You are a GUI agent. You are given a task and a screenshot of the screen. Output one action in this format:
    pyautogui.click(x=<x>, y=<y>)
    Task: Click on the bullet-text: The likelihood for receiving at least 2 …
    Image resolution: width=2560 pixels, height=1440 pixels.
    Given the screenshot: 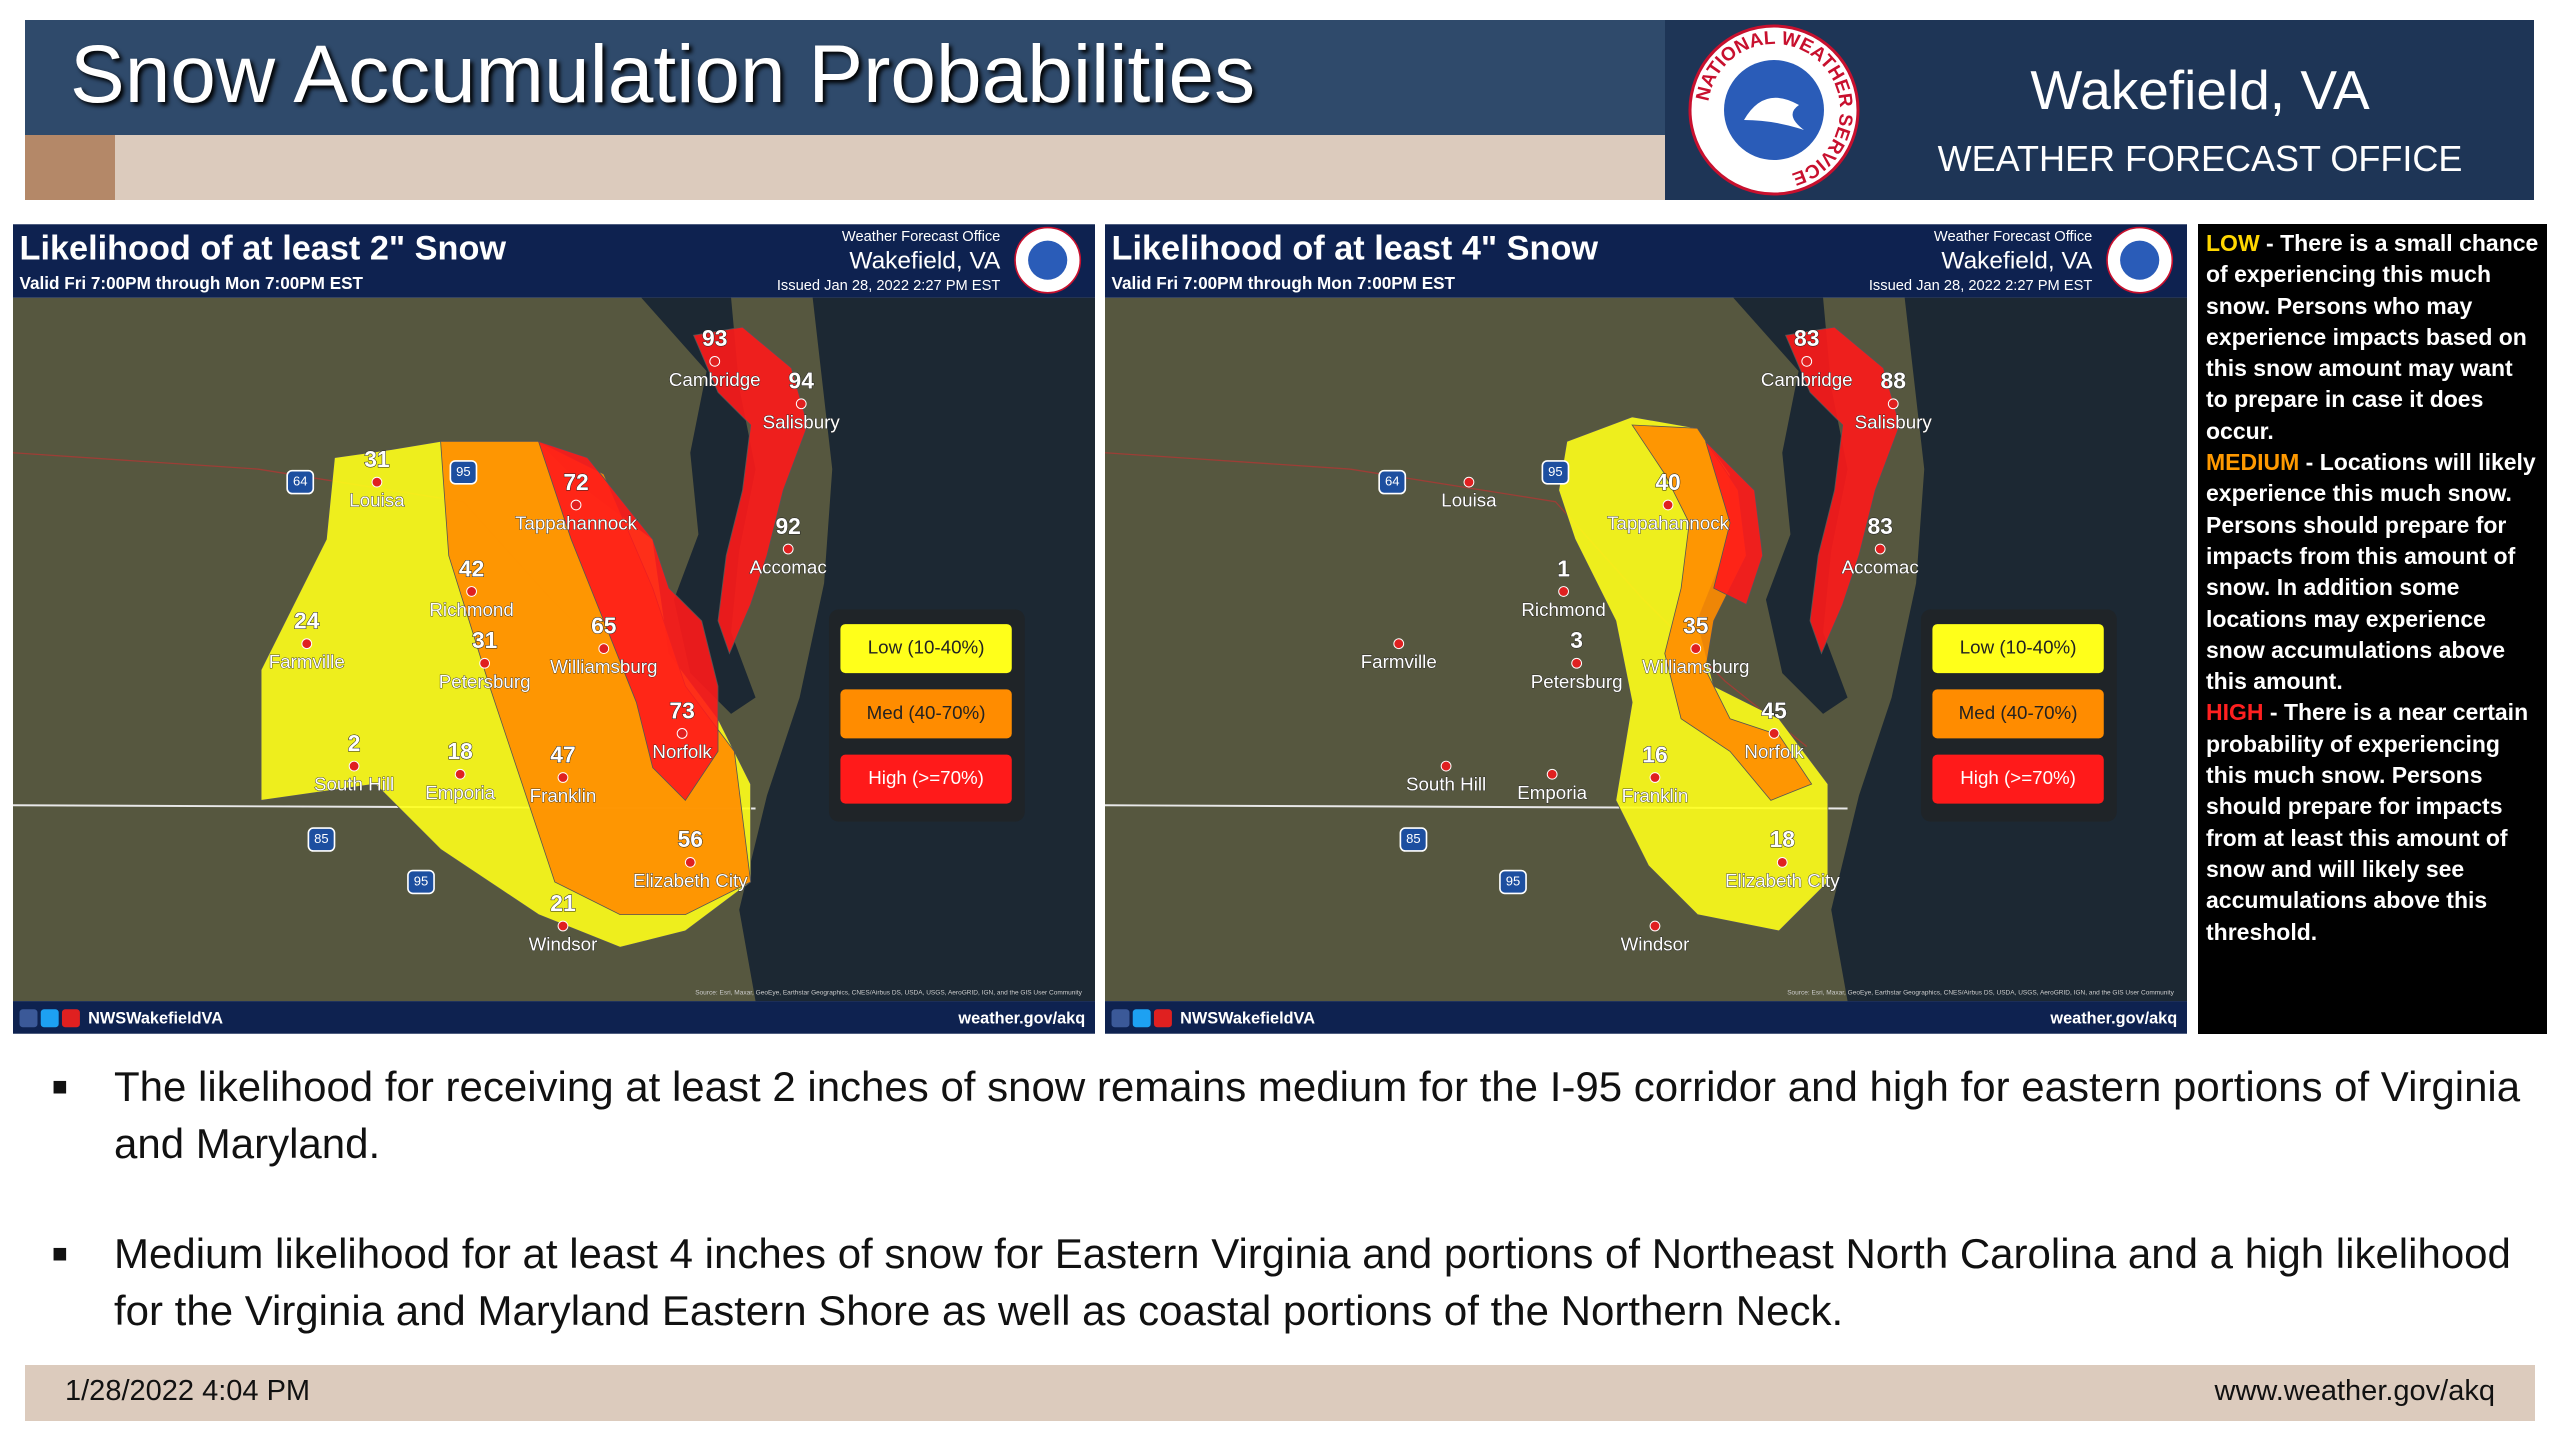 What is the action you would take?
    pyautogui.click(x=1317, y=1115)
    